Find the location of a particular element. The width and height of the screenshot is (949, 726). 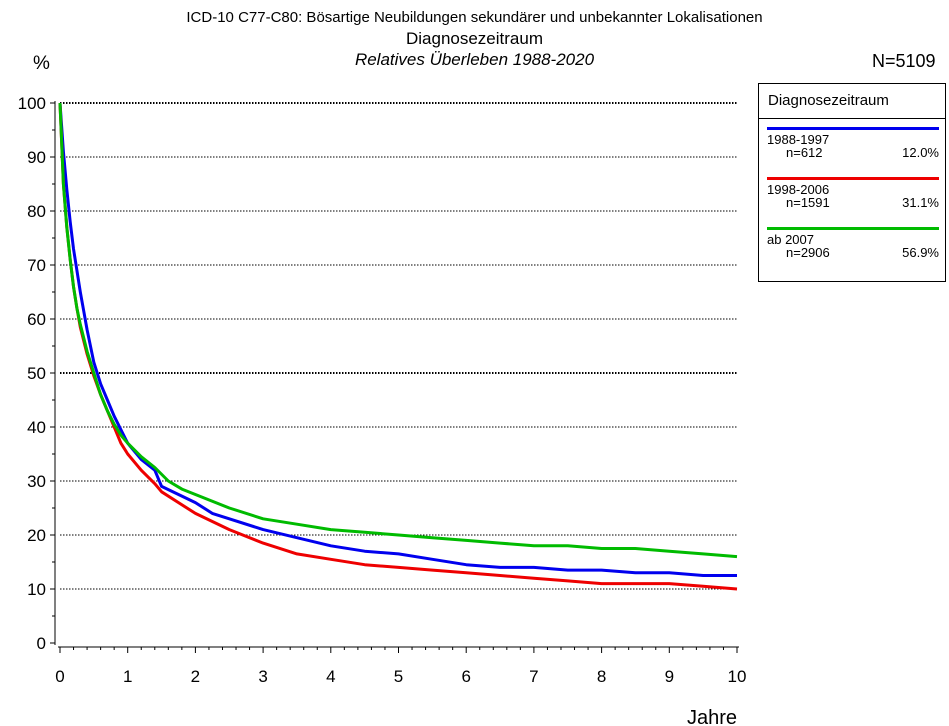

x-tick-label: 10 is located at coordinates (737, 676).